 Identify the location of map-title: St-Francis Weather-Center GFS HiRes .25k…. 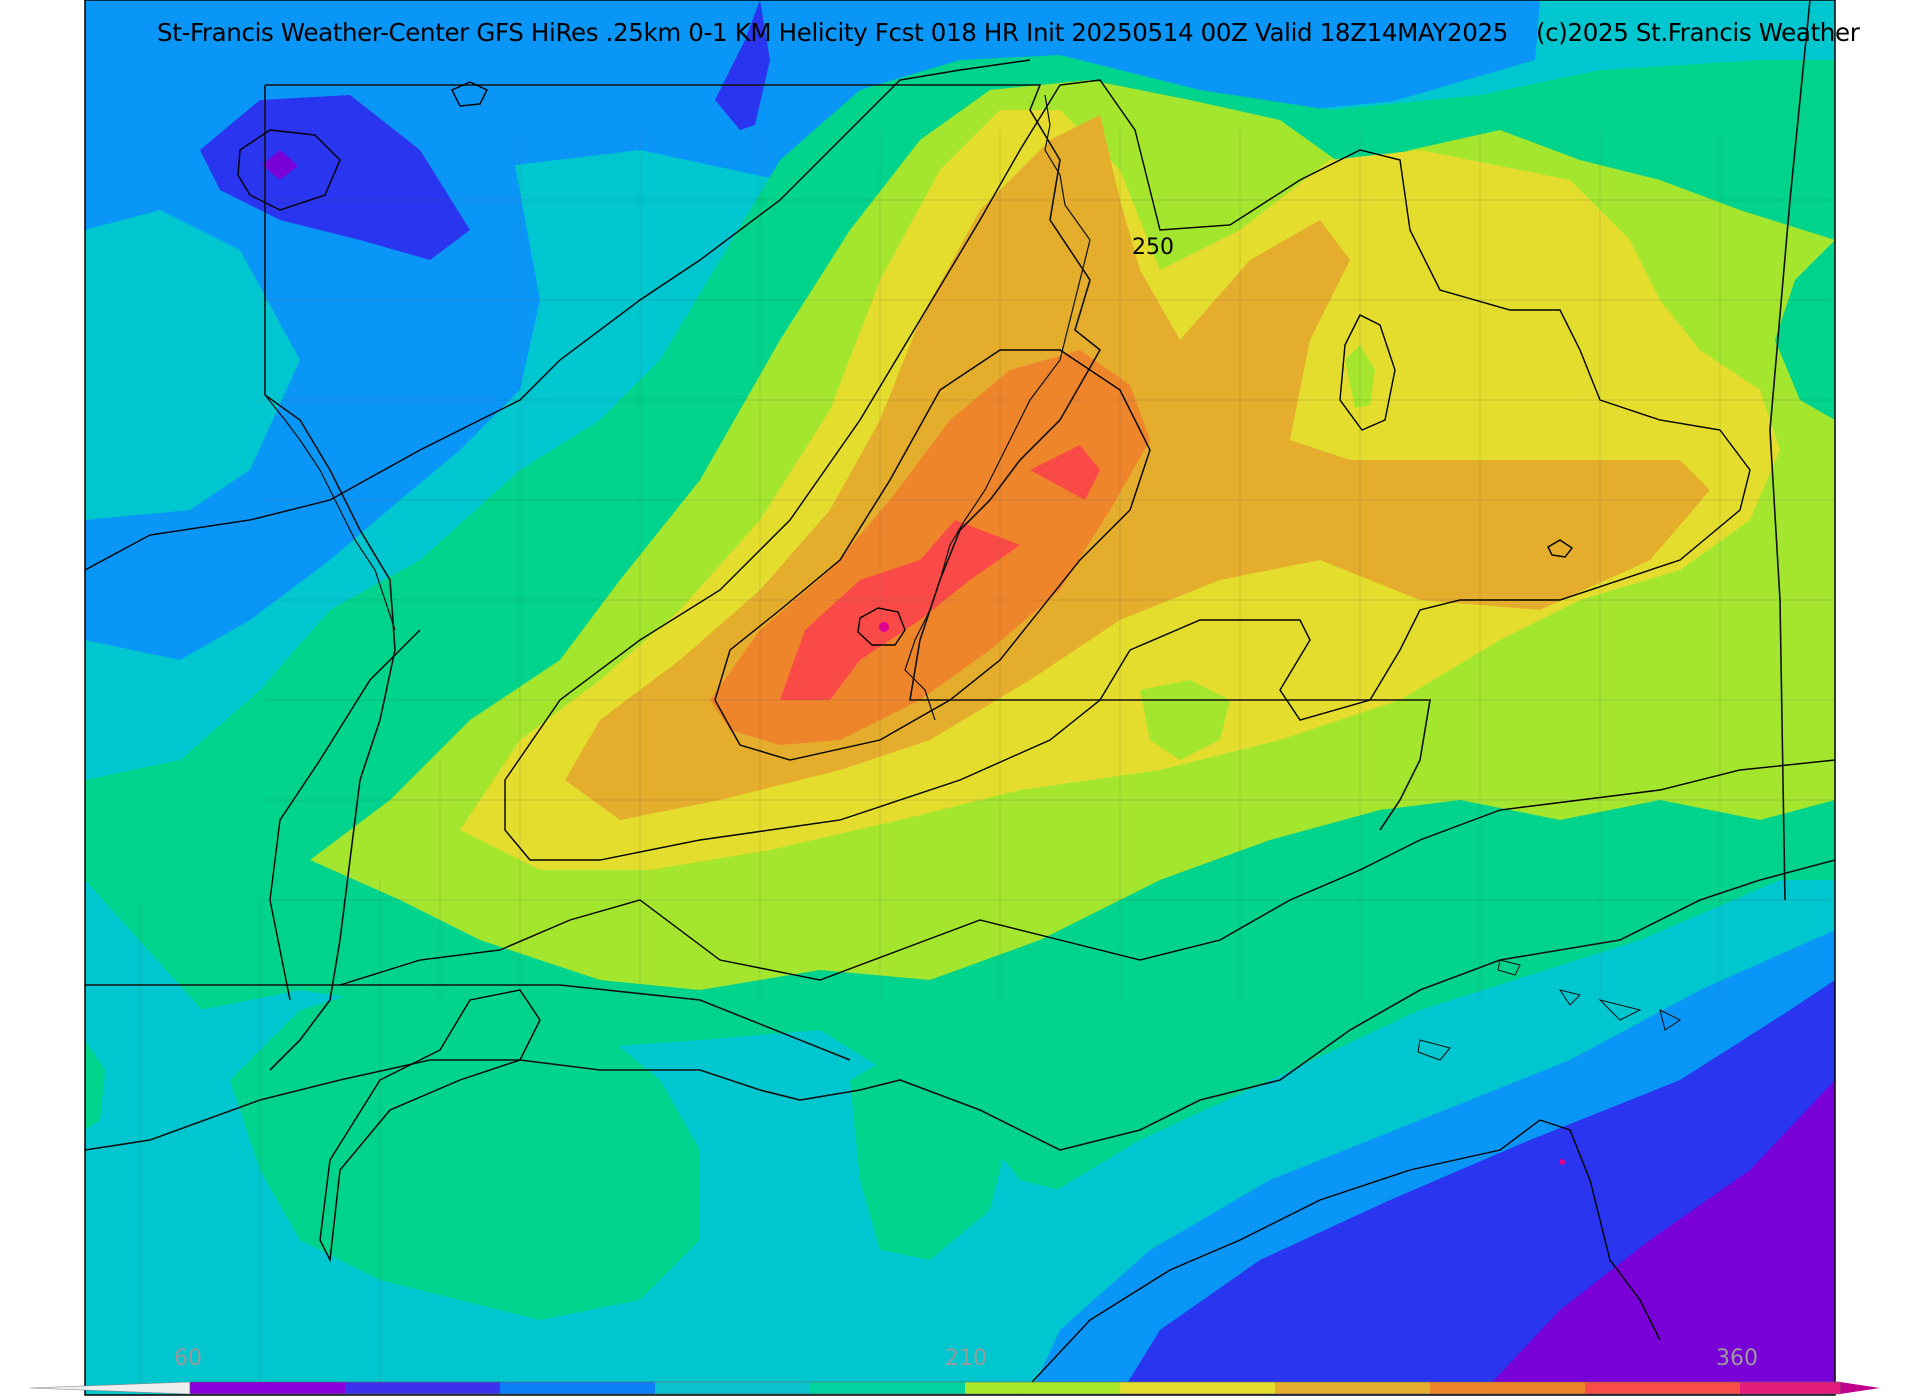
(1008, 32).